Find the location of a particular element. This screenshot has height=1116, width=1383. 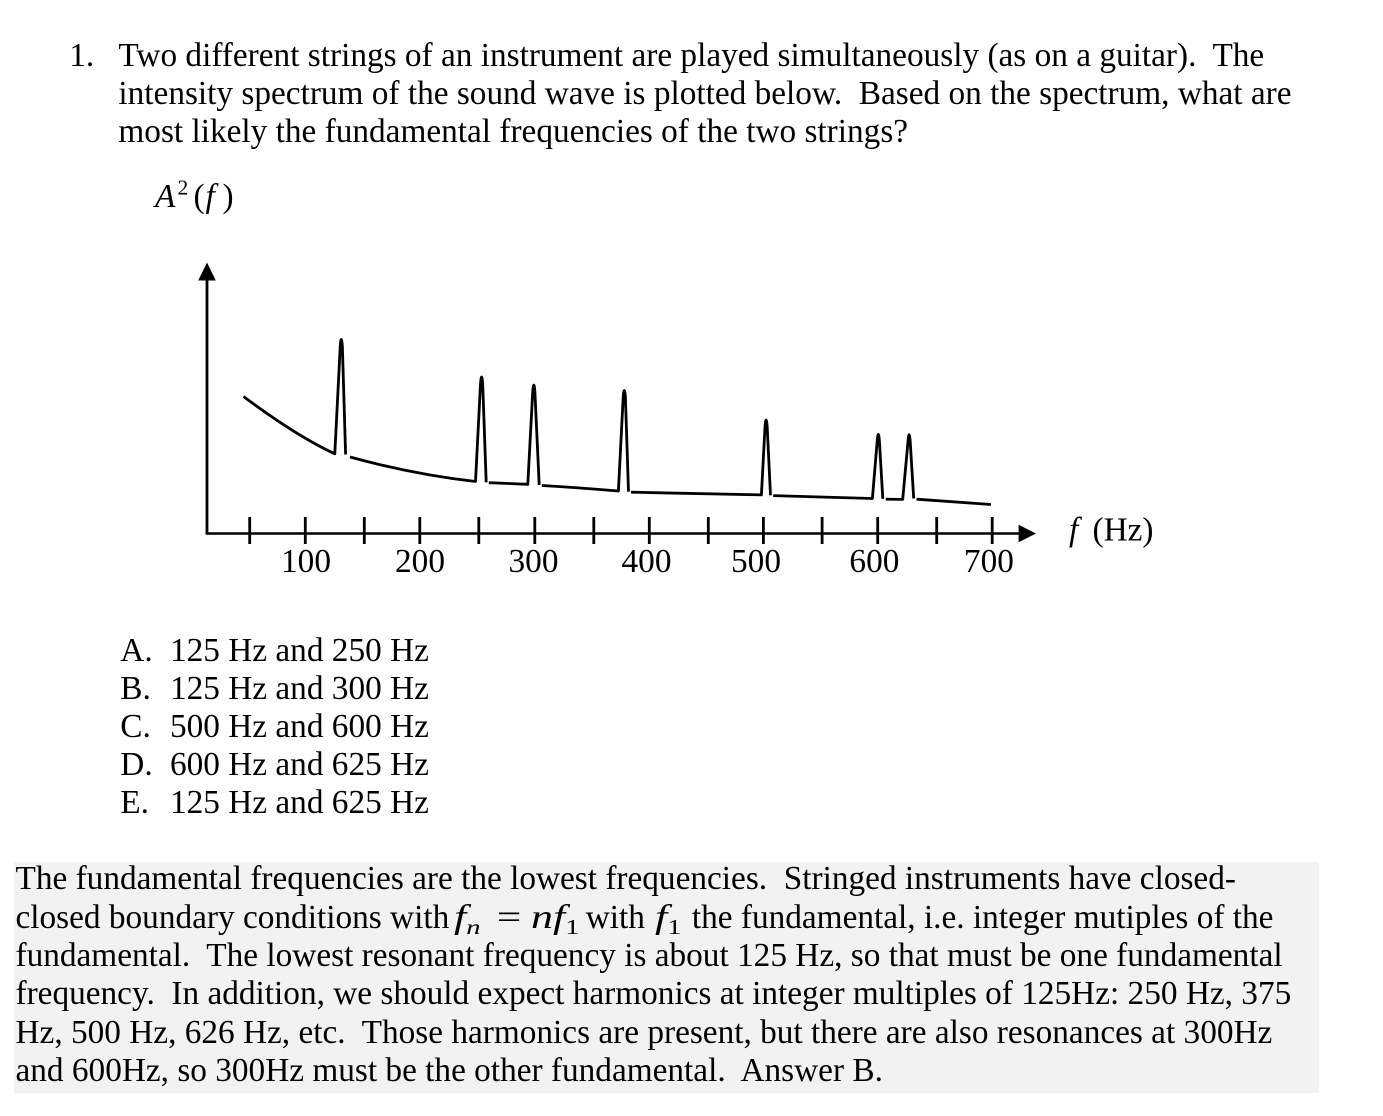

svg-text: 500 is located at coordinates (756, 561).